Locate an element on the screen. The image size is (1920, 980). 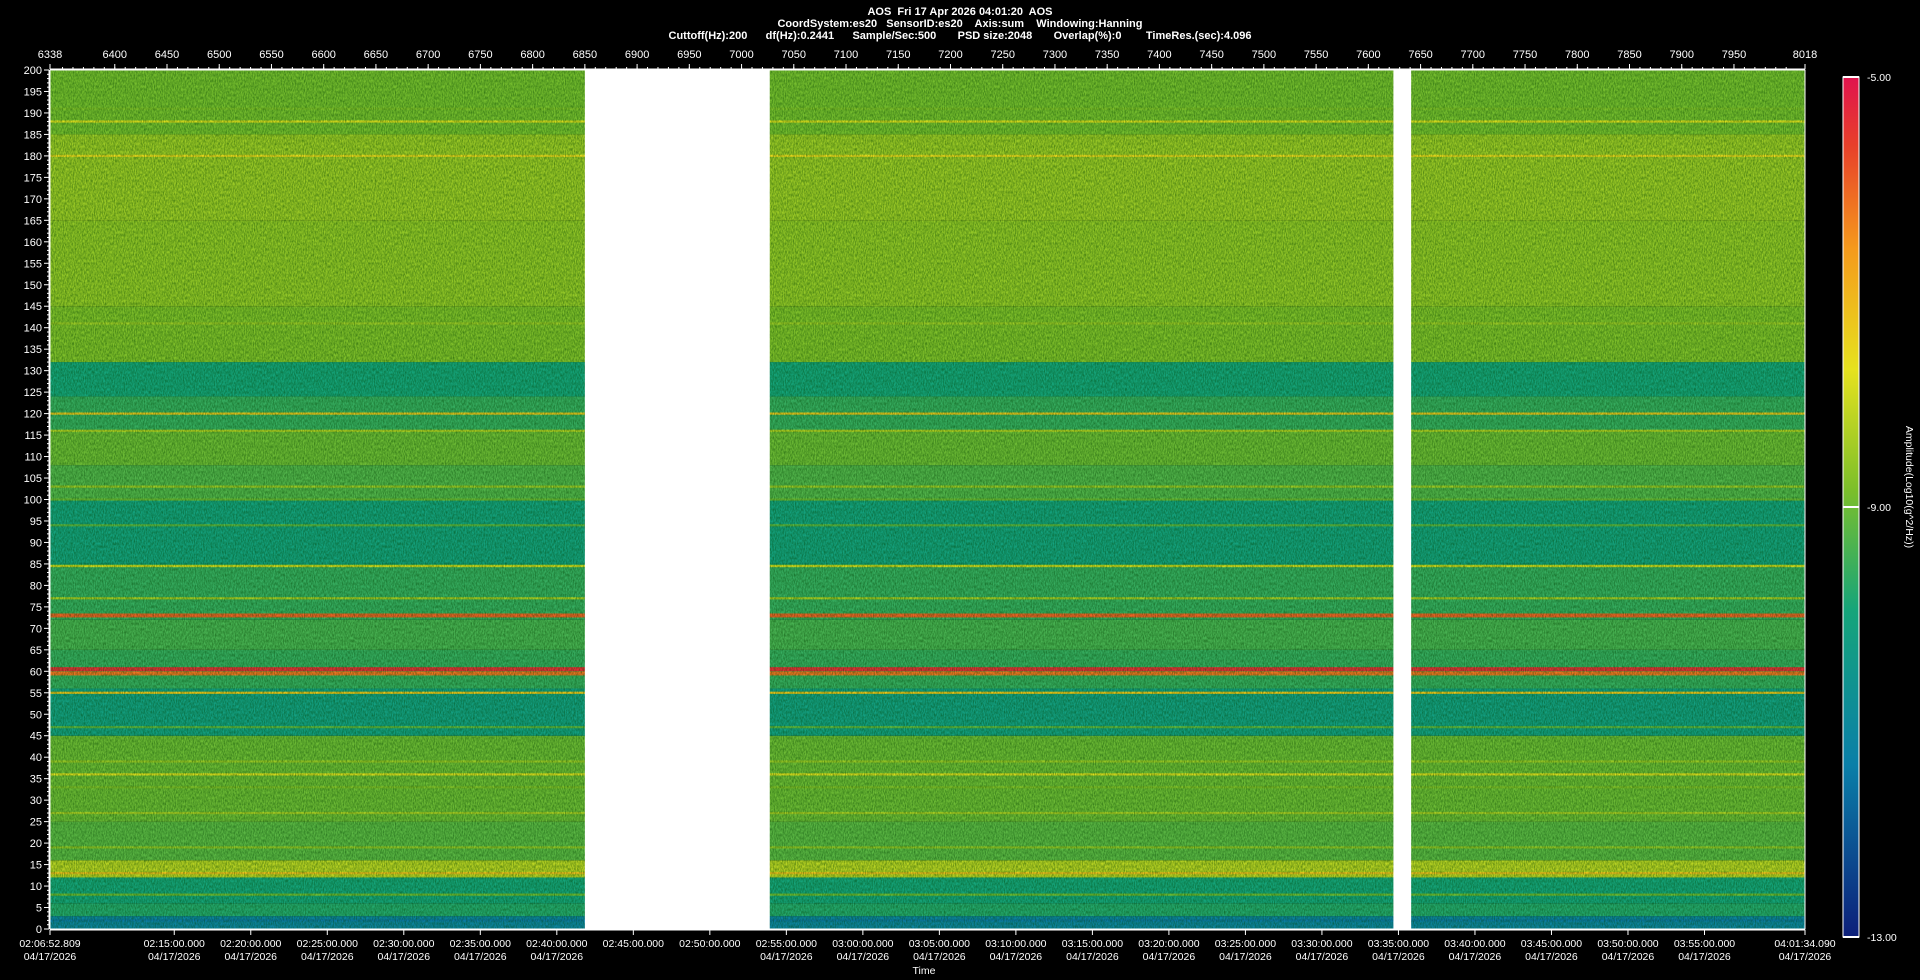
colorbar-ticks: -5.00 -9.00 -13.00 is located at coordinates (1870, 508).